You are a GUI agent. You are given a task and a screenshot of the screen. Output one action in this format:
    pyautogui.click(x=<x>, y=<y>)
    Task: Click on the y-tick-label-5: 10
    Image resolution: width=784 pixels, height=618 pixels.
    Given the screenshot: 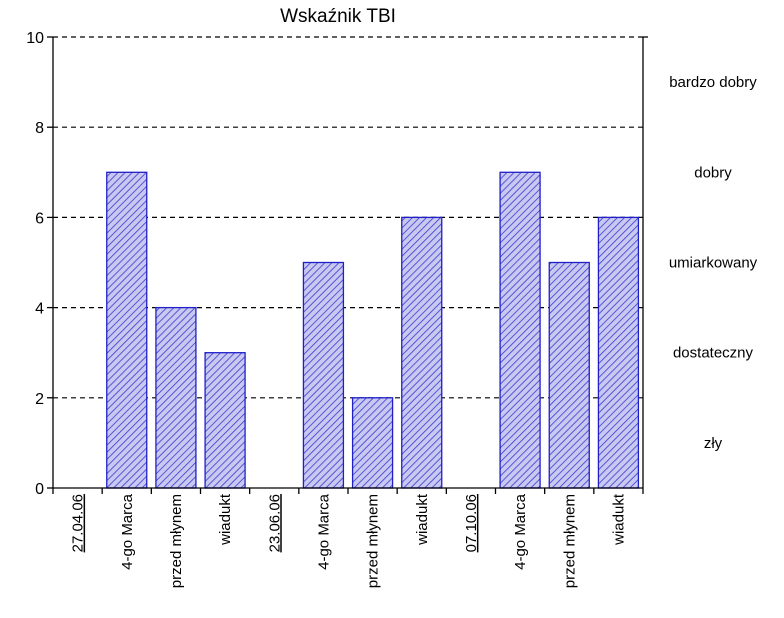 What is the action you would take?
    pyautogui.click(x=35, y=38)
    